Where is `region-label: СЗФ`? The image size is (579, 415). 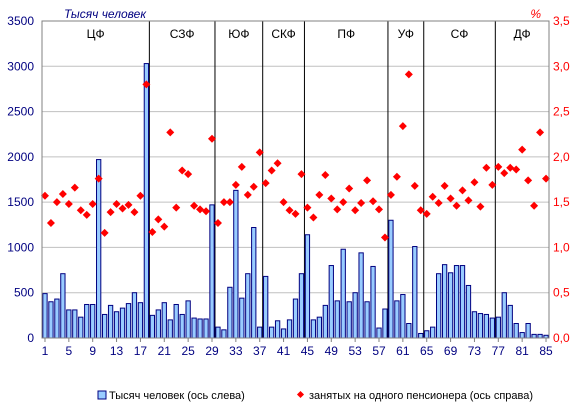
region-label: СЗФ is located at coordinates (182, 34).